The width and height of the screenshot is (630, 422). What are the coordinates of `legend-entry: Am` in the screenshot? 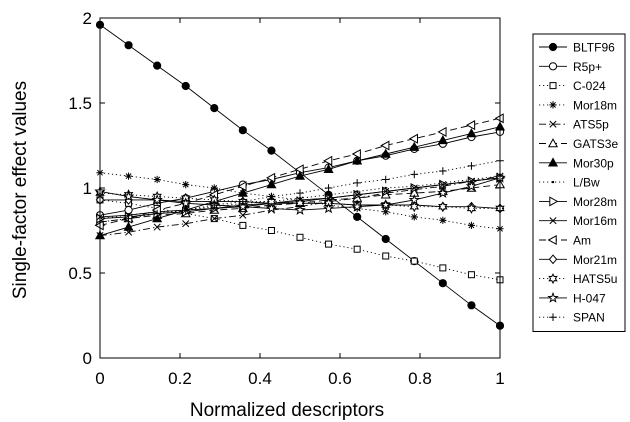 It's located at (565, 241).